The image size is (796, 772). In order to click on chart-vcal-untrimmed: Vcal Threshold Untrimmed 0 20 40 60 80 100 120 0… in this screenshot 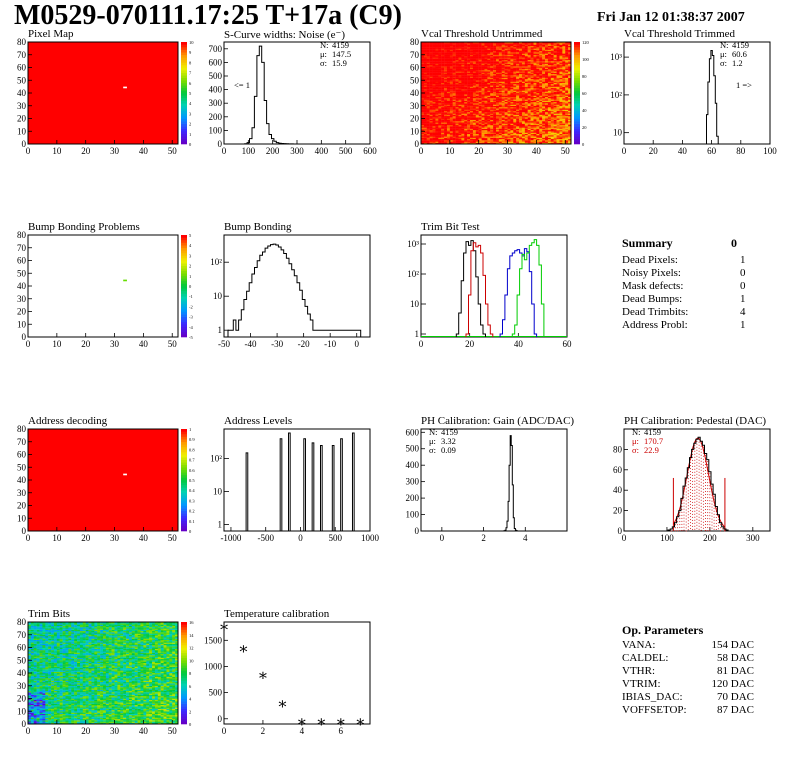, I will do `click(493, 99)`.